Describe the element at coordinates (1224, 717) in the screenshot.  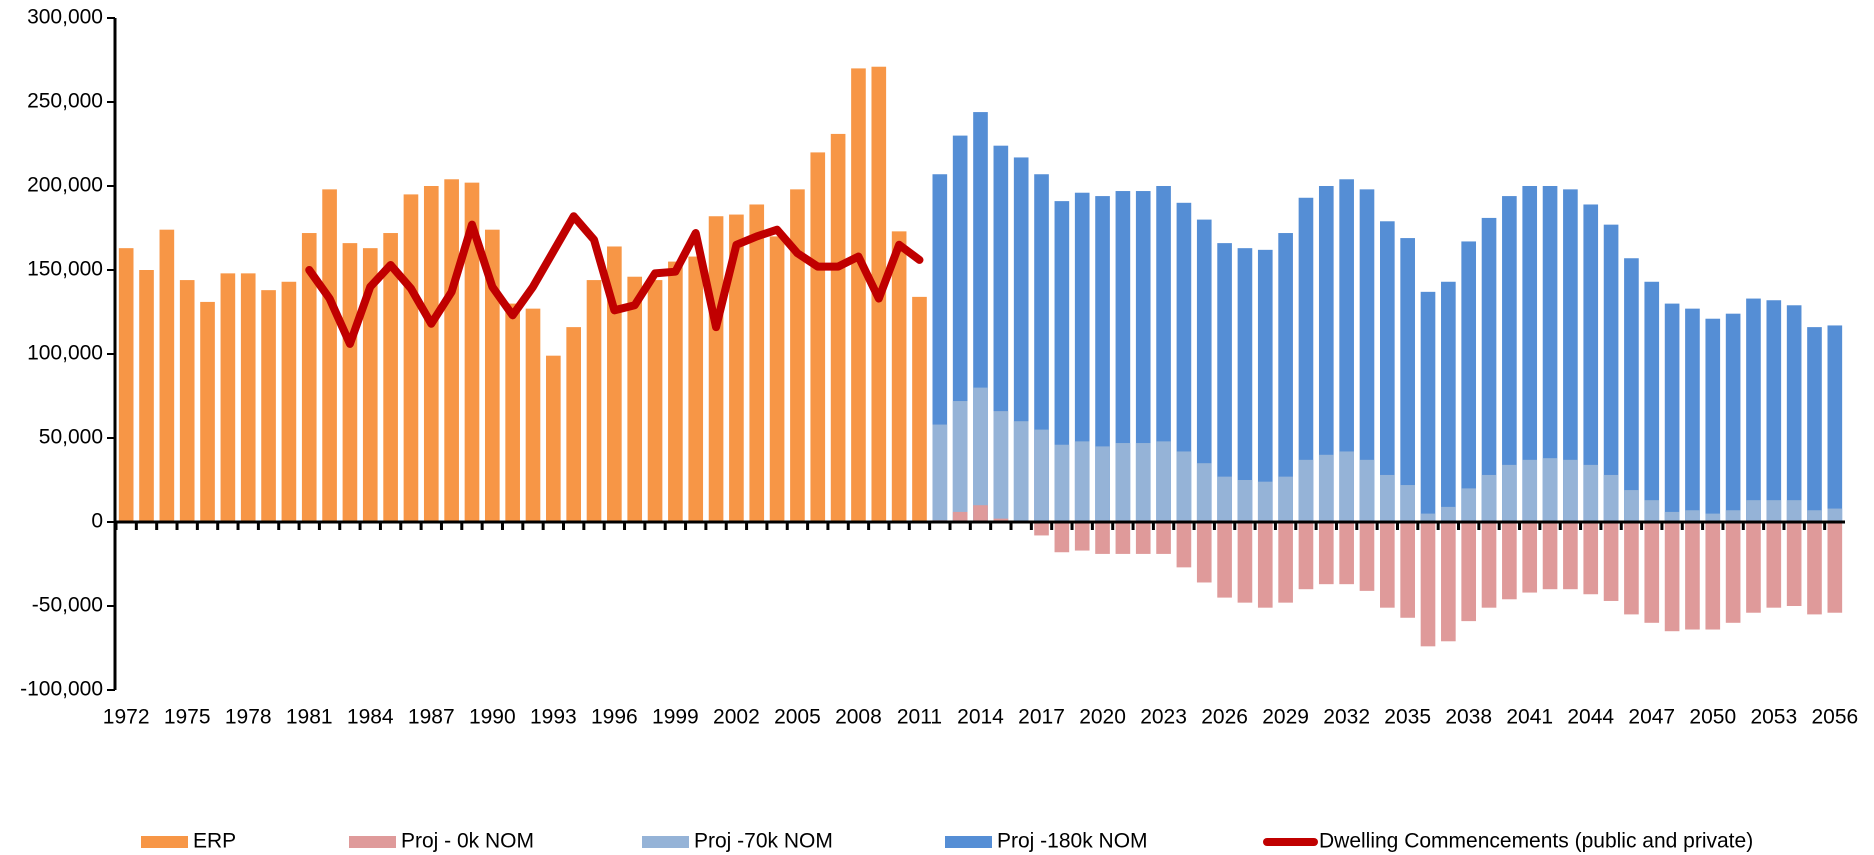
I see `x-tick-label: 2026` at that location.